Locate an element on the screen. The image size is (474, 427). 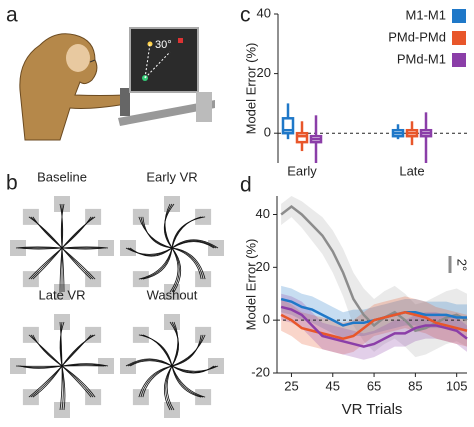
x-tick-label: Late is located at coordinates (411, 170).